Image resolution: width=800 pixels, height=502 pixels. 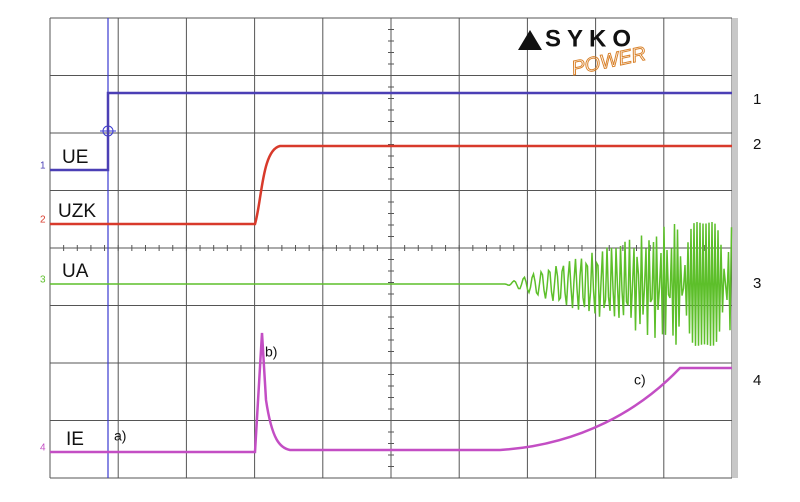 What do you see at coordinates (391, 185) in the screenshot?
I see `trace-uzk` at bounding box center [391, 185].